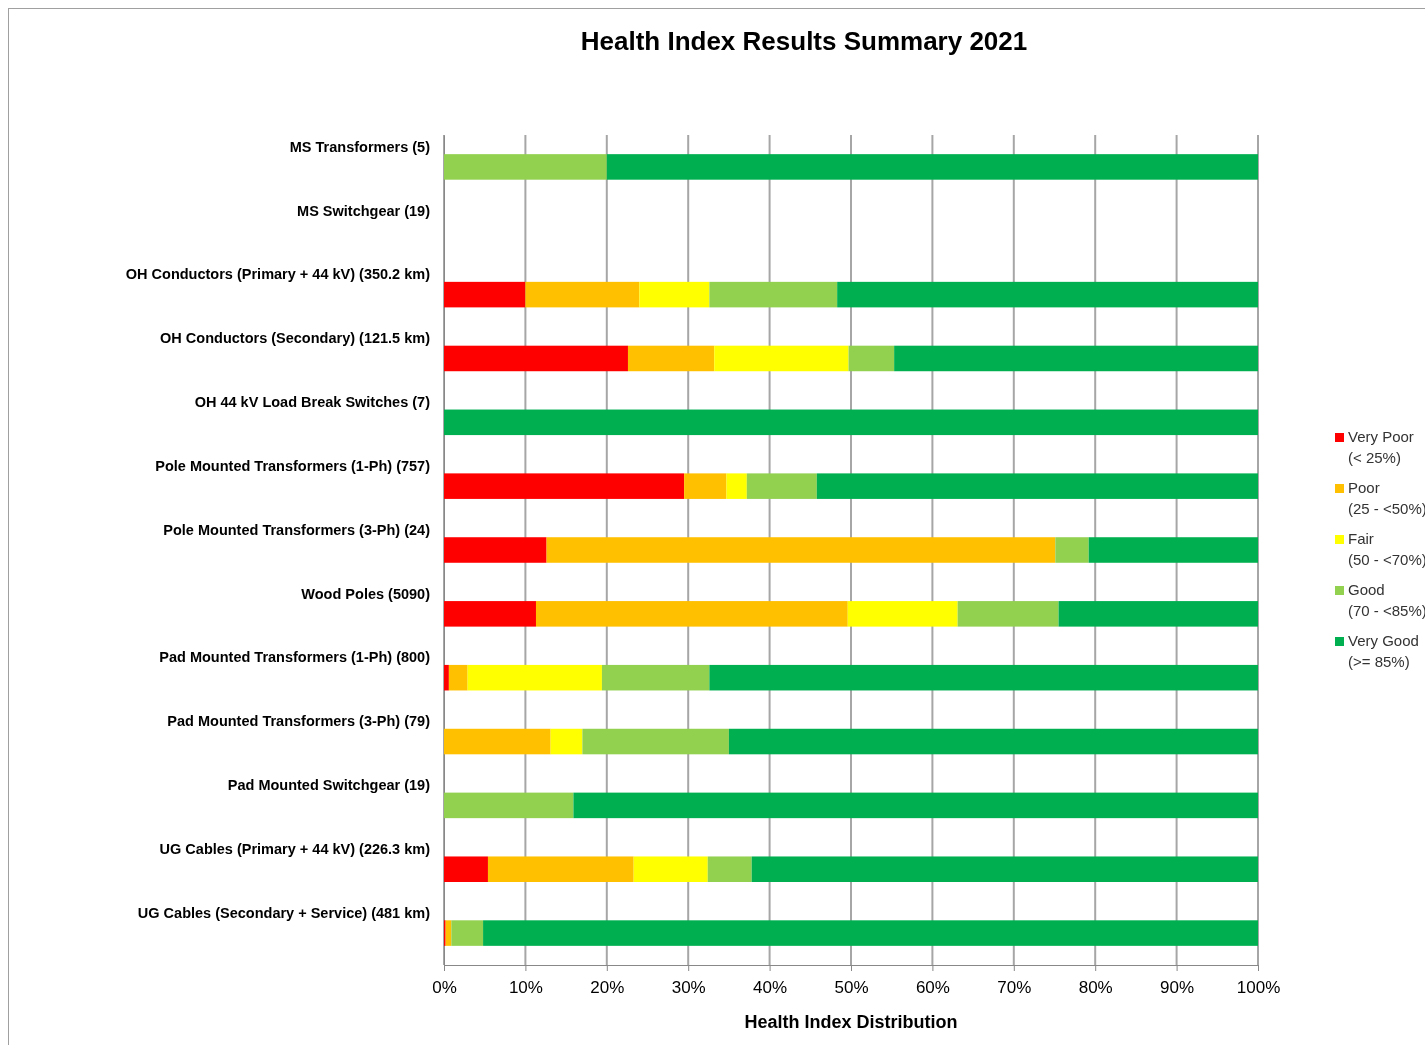  Describe the element at coordinates (932, 987) in the screenshot. I see `x-tick-label: 60%` at that location.